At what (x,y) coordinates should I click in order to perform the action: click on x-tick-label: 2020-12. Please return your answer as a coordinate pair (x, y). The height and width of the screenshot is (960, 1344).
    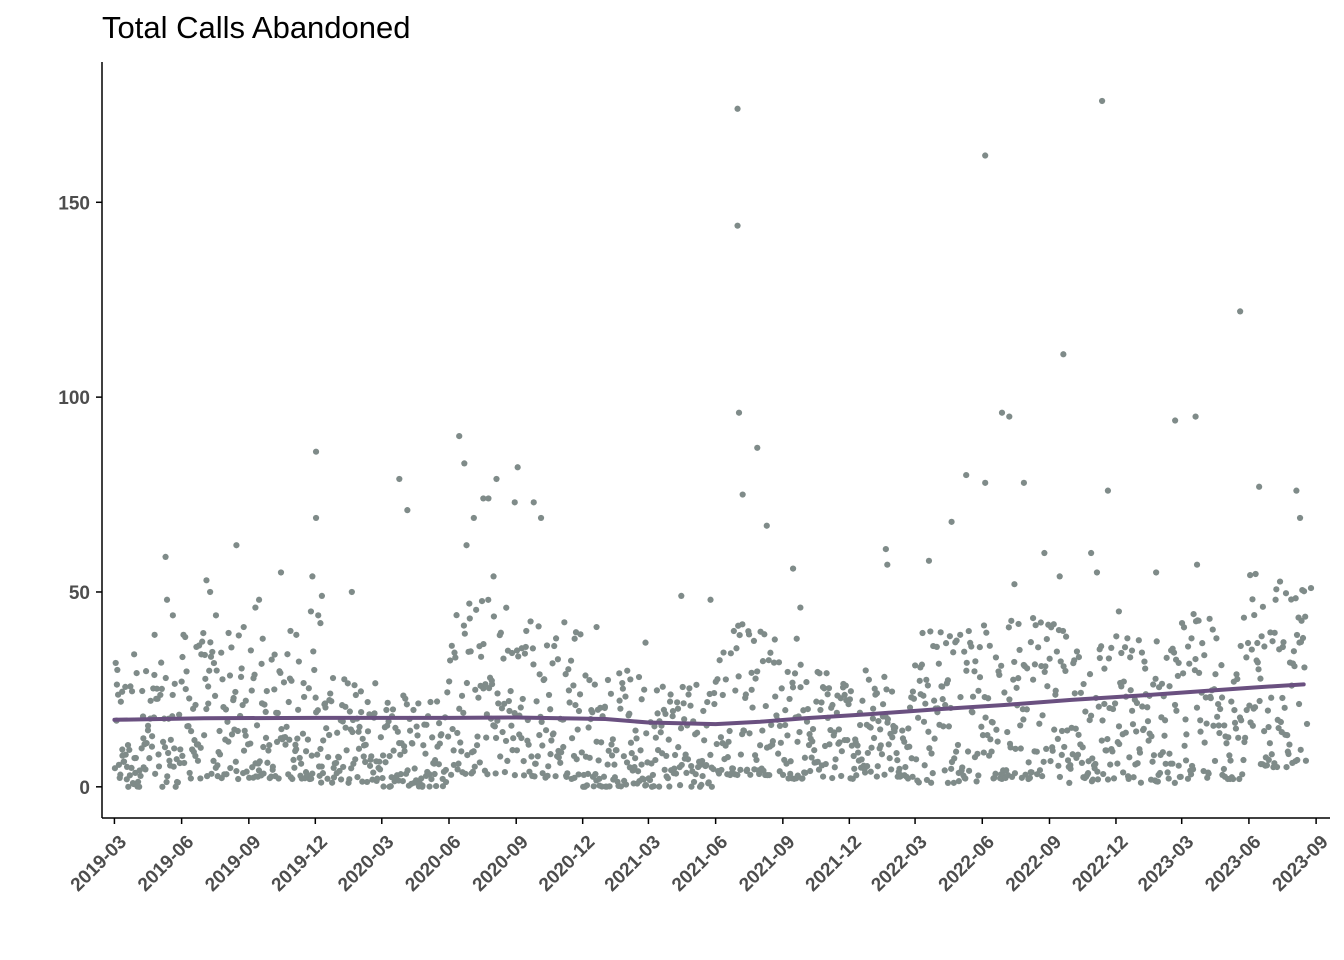
    Looking at the image, I should click on (567, 864).